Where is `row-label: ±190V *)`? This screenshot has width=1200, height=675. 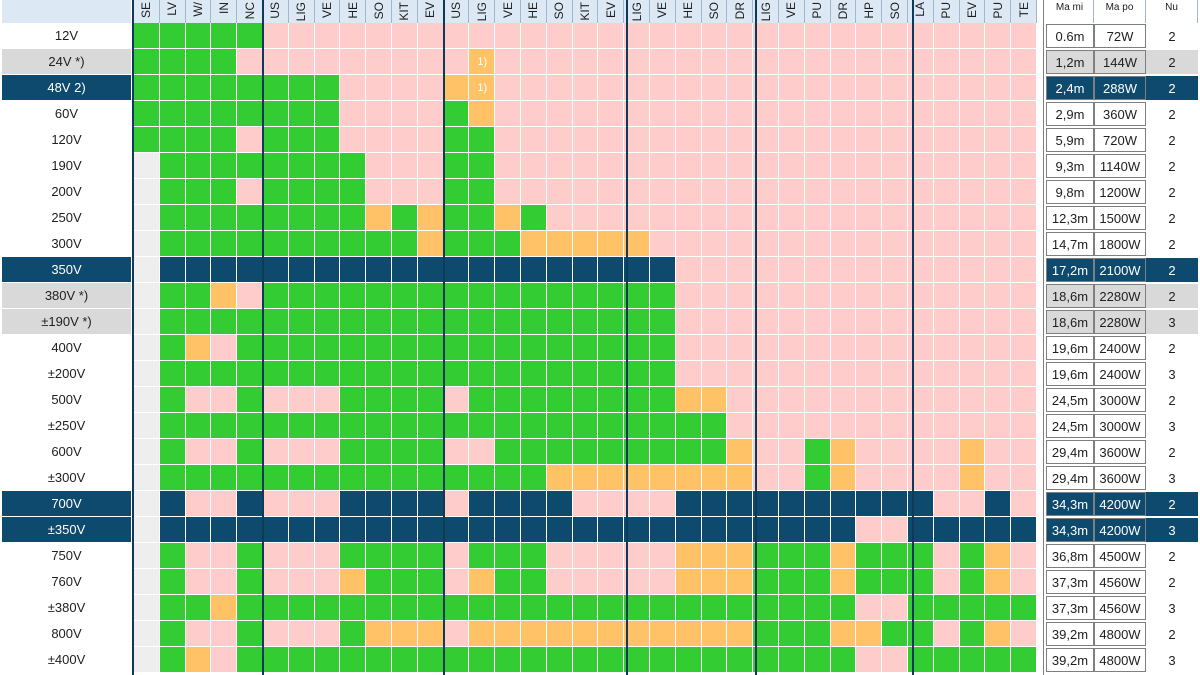
row-label: ±190V *) is located at coordinates (66, 322).